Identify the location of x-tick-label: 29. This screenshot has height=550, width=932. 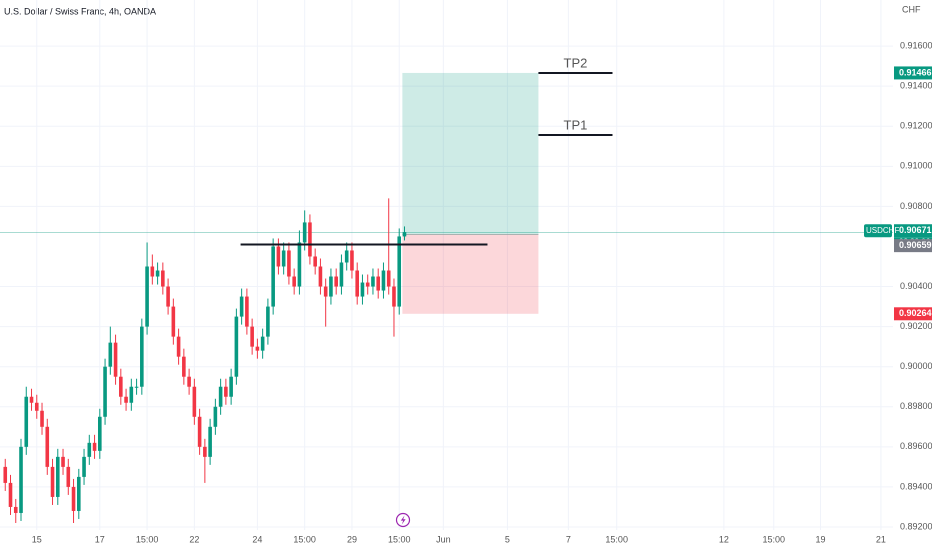
(352, 539).